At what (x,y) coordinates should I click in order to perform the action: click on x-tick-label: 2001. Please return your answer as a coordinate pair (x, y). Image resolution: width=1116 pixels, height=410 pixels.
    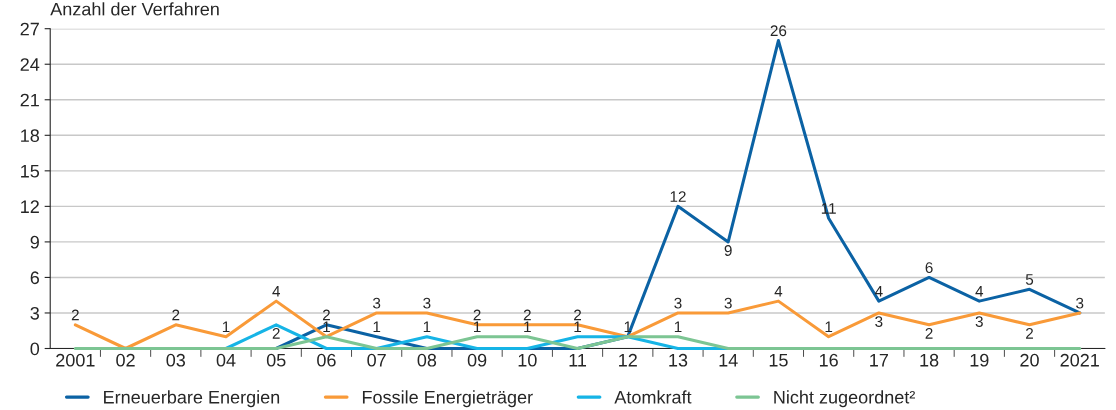
    Looking at the image, I should click on (75, 360).